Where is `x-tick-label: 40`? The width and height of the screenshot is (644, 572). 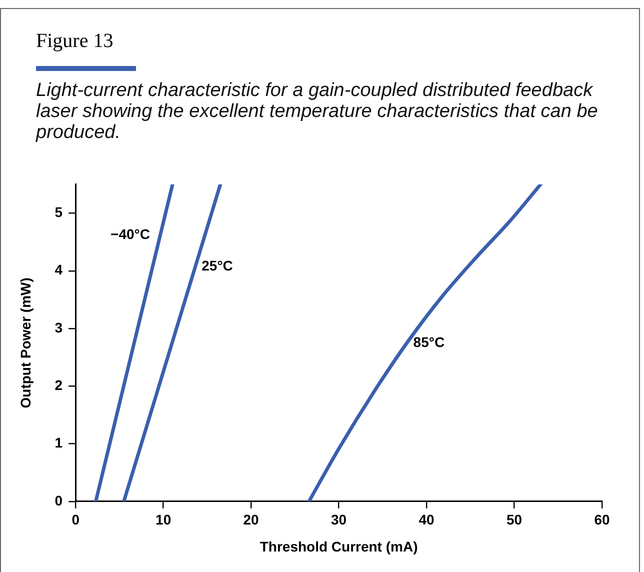 x-tick-label: 40 is located at coordinates (426, 520).